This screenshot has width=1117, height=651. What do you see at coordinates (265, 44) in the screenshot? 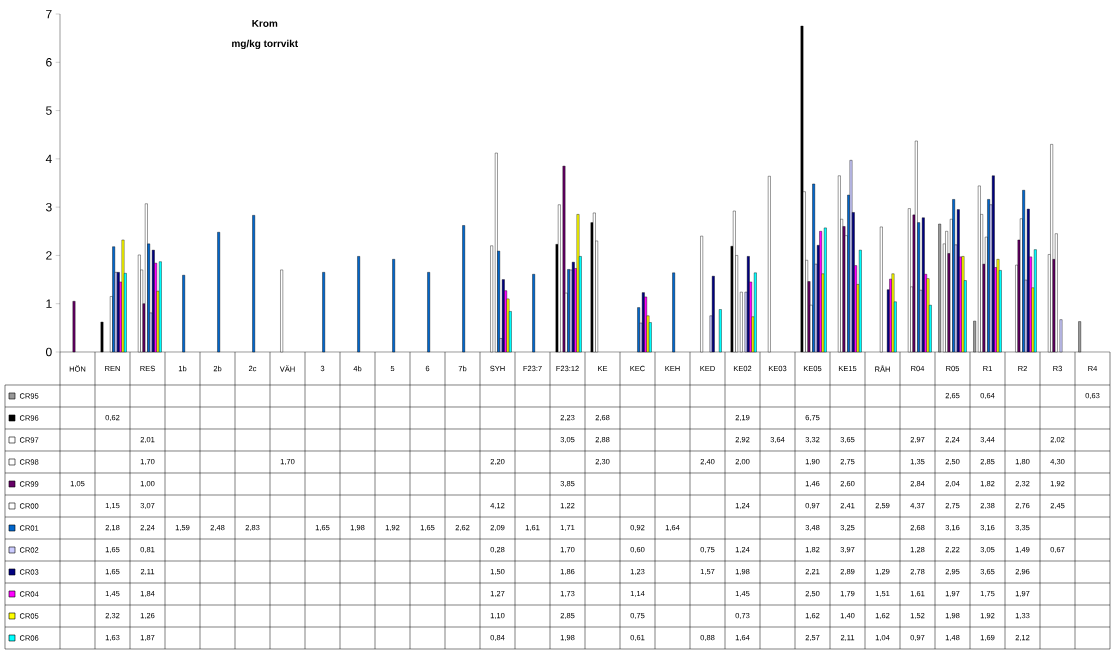
I see `text: mg/kg torrvikt` at bounding box center [265, 44].